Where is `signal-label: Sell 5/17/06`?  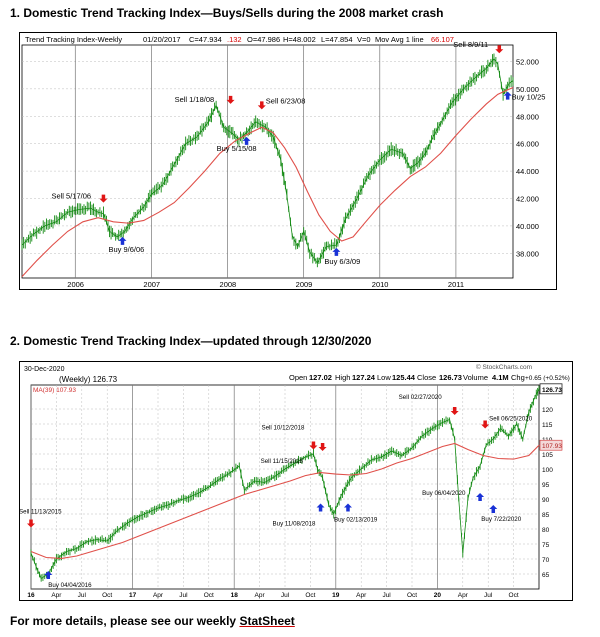
signal-label: Sell 5/17/06 is located at coordinates (71, 196).